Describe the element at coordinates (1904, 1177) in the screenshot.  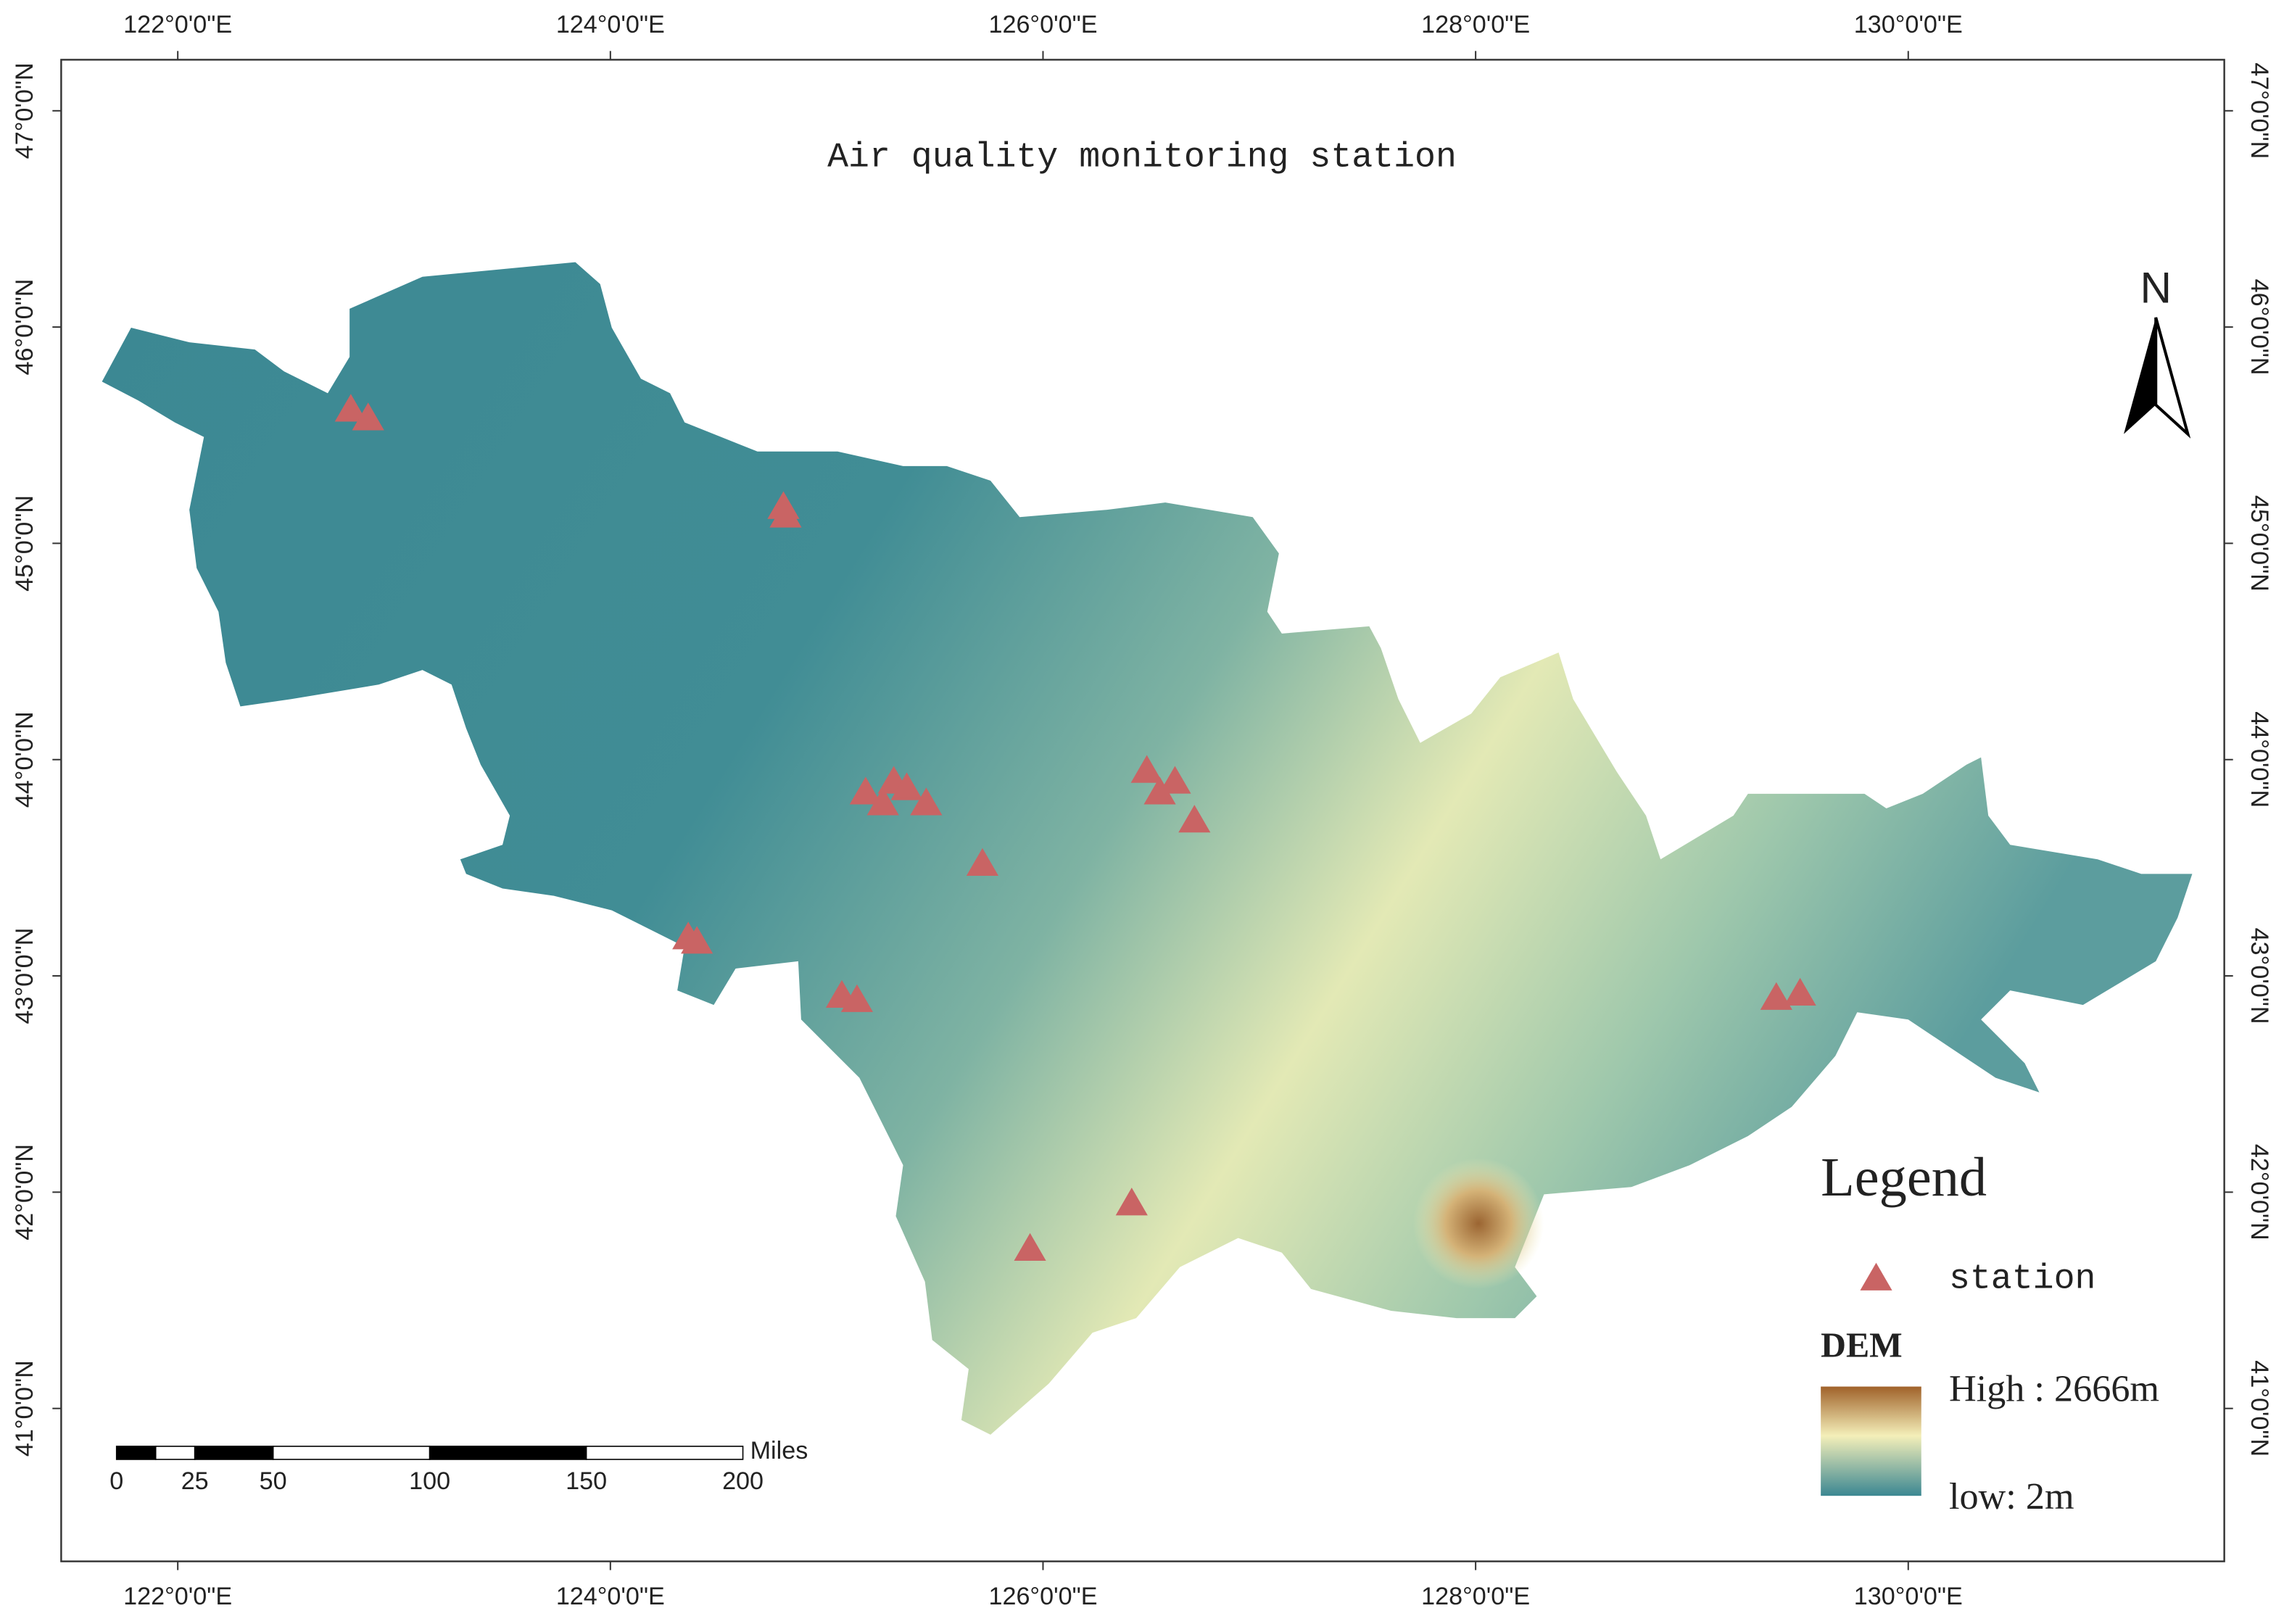
I see `legend-title: Legend` at that location.